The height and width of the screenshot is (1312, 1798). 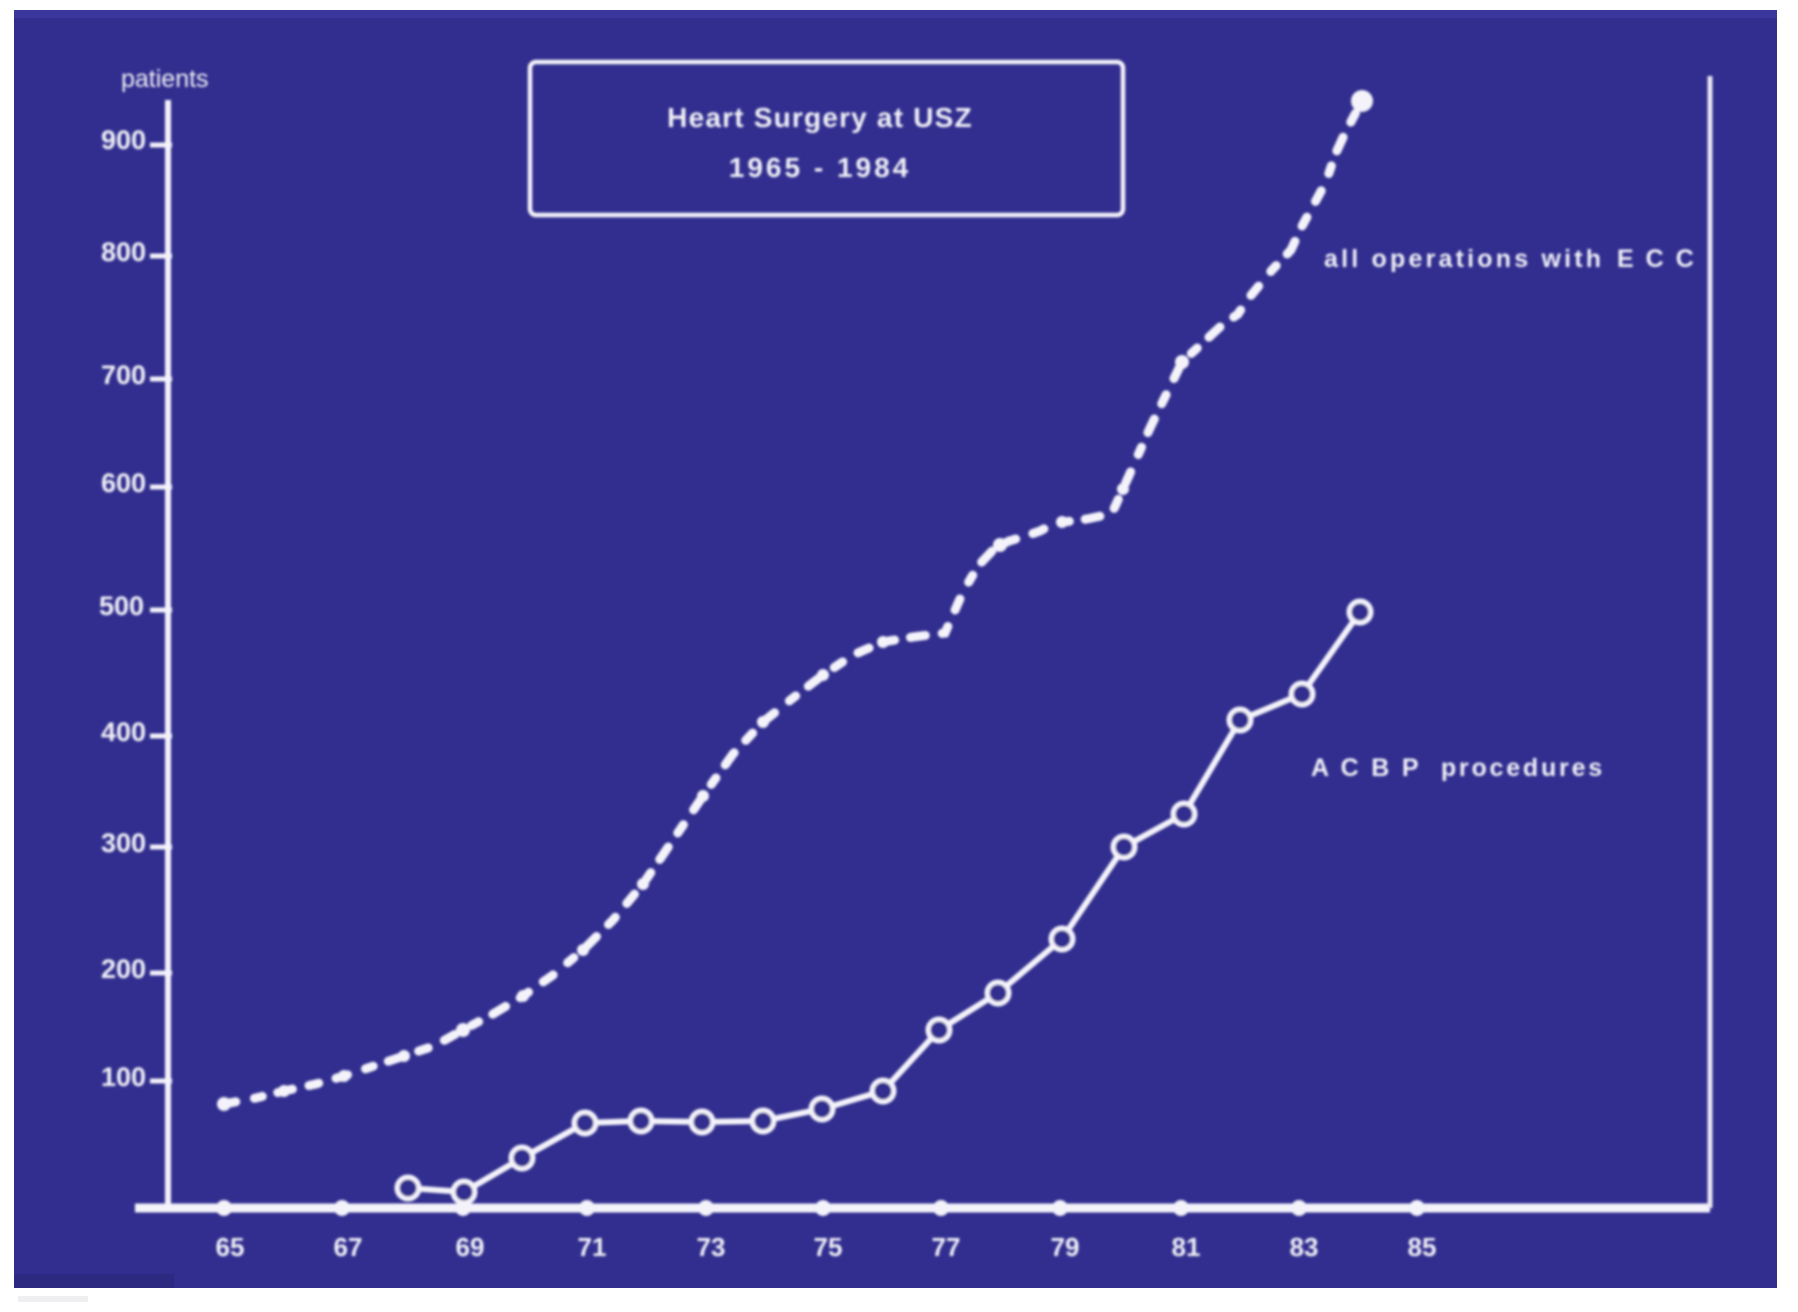 I want to click on svg-text: 83, so click(x=1304, y=1247).